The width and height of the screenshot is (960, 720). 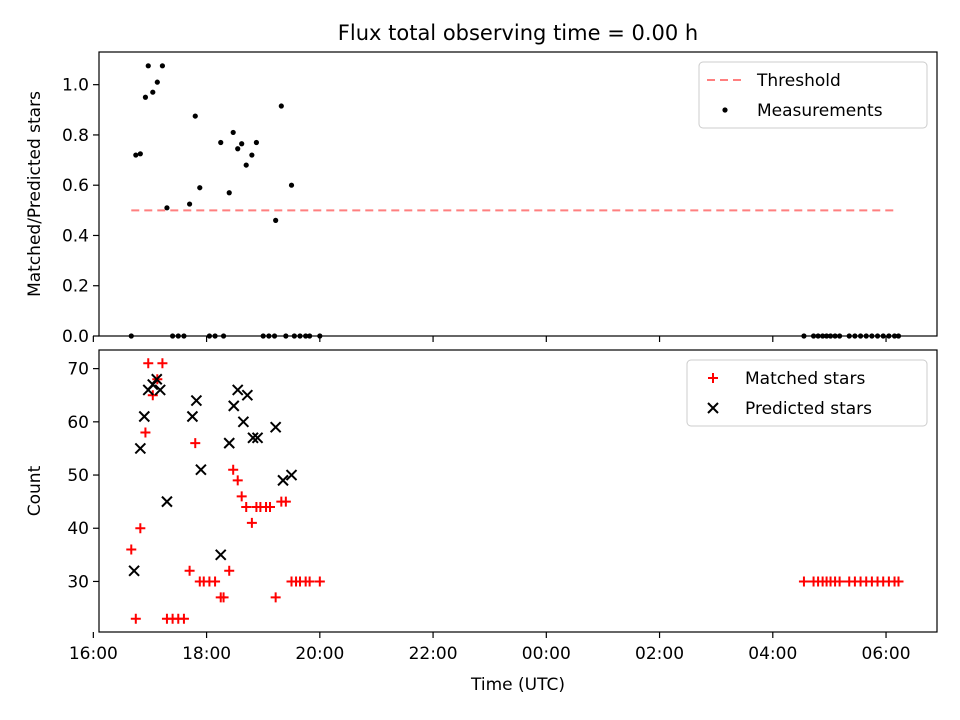 I want to click on y-tick-label: 40, so click(x=78, y=529).